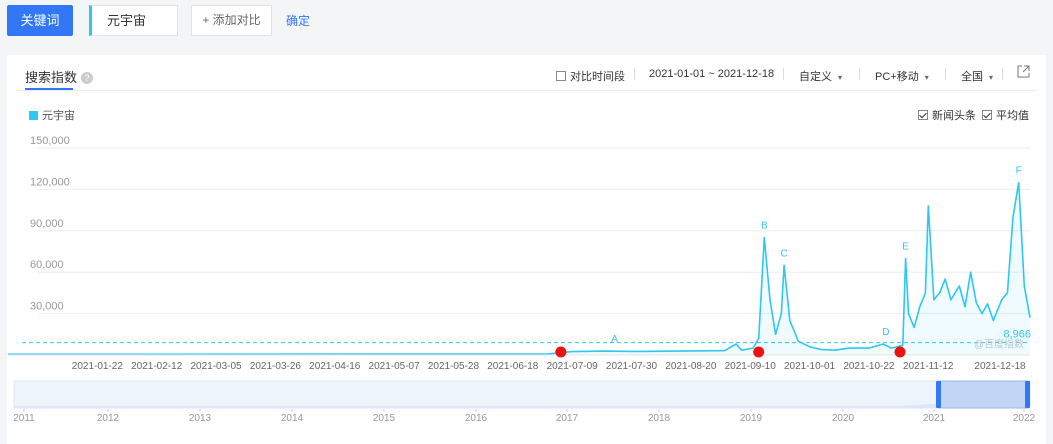 The height and width of the screenshot is (444, 1053). I want to click on x-tick-label: 2021-12-18, so click(1000, 366).